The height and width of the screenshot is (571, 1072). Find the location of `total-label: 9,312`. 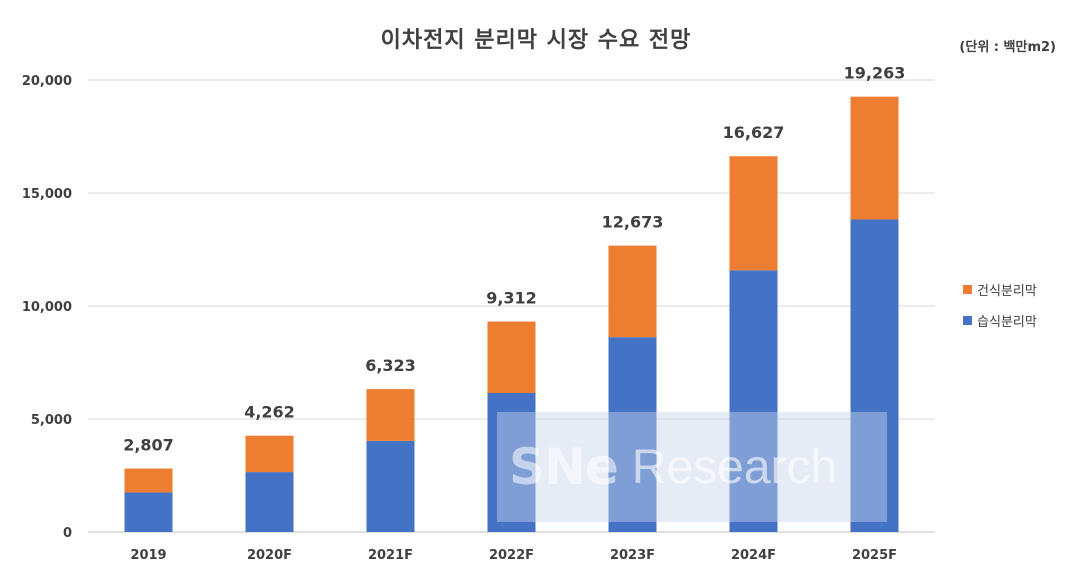

total-label: 9,312 is located at coordinates (511, 298).